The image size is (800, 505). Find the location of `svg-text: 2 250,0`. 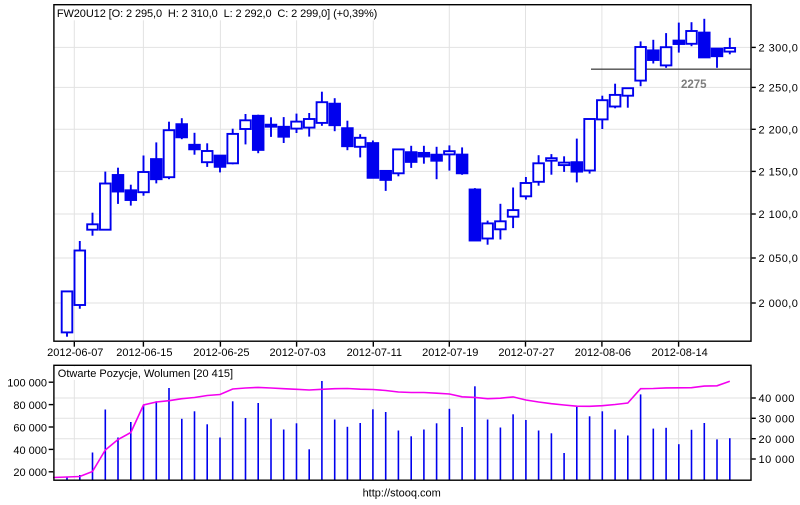

svg-text: 2 250,0 is located at coordinates (779, 89).